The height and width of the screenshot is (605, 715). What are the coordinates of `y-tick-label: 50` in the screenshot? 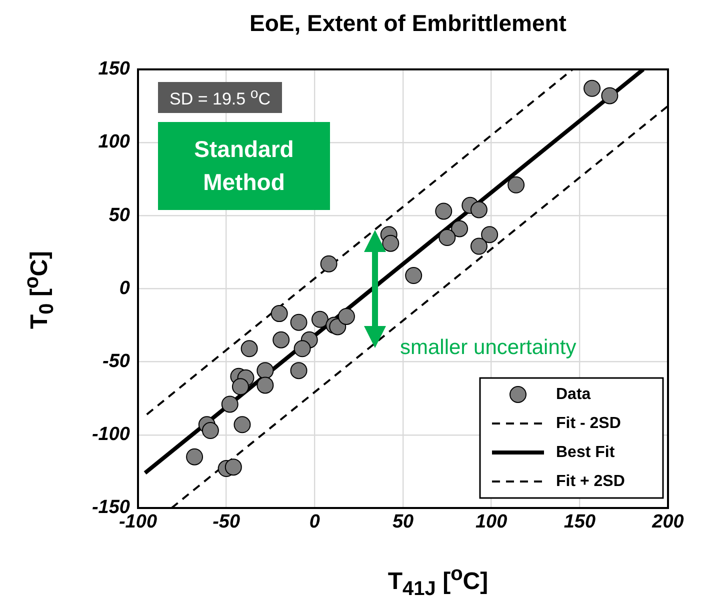 It's located at (119, 215).